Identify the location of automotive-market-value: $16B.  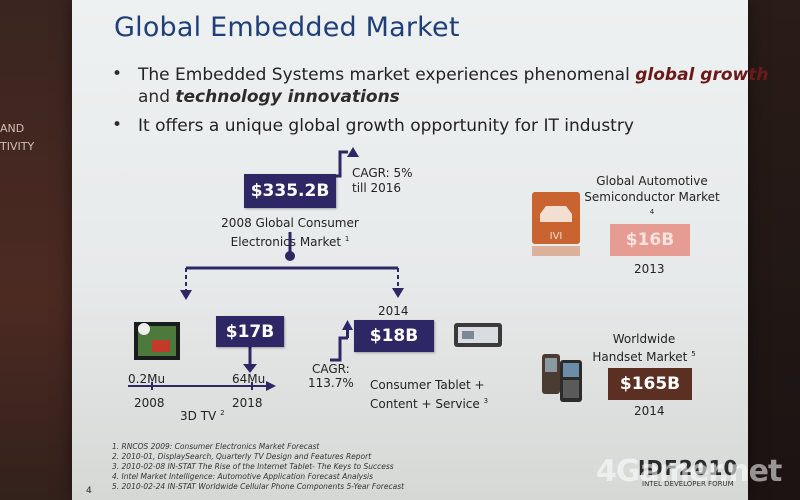
(650, 240).